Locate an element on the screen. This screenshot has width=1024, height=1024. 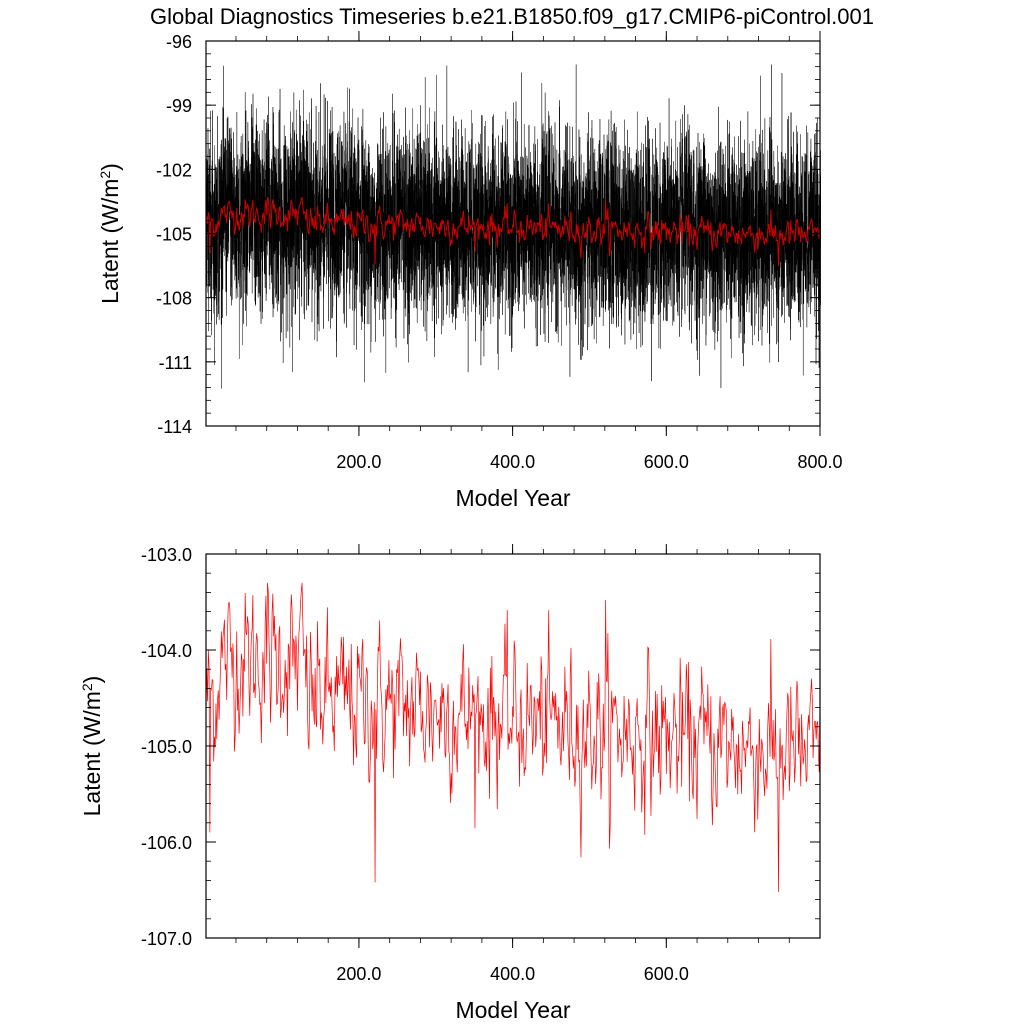
y-tick-label: -114 is located at coordinates (174, 427).